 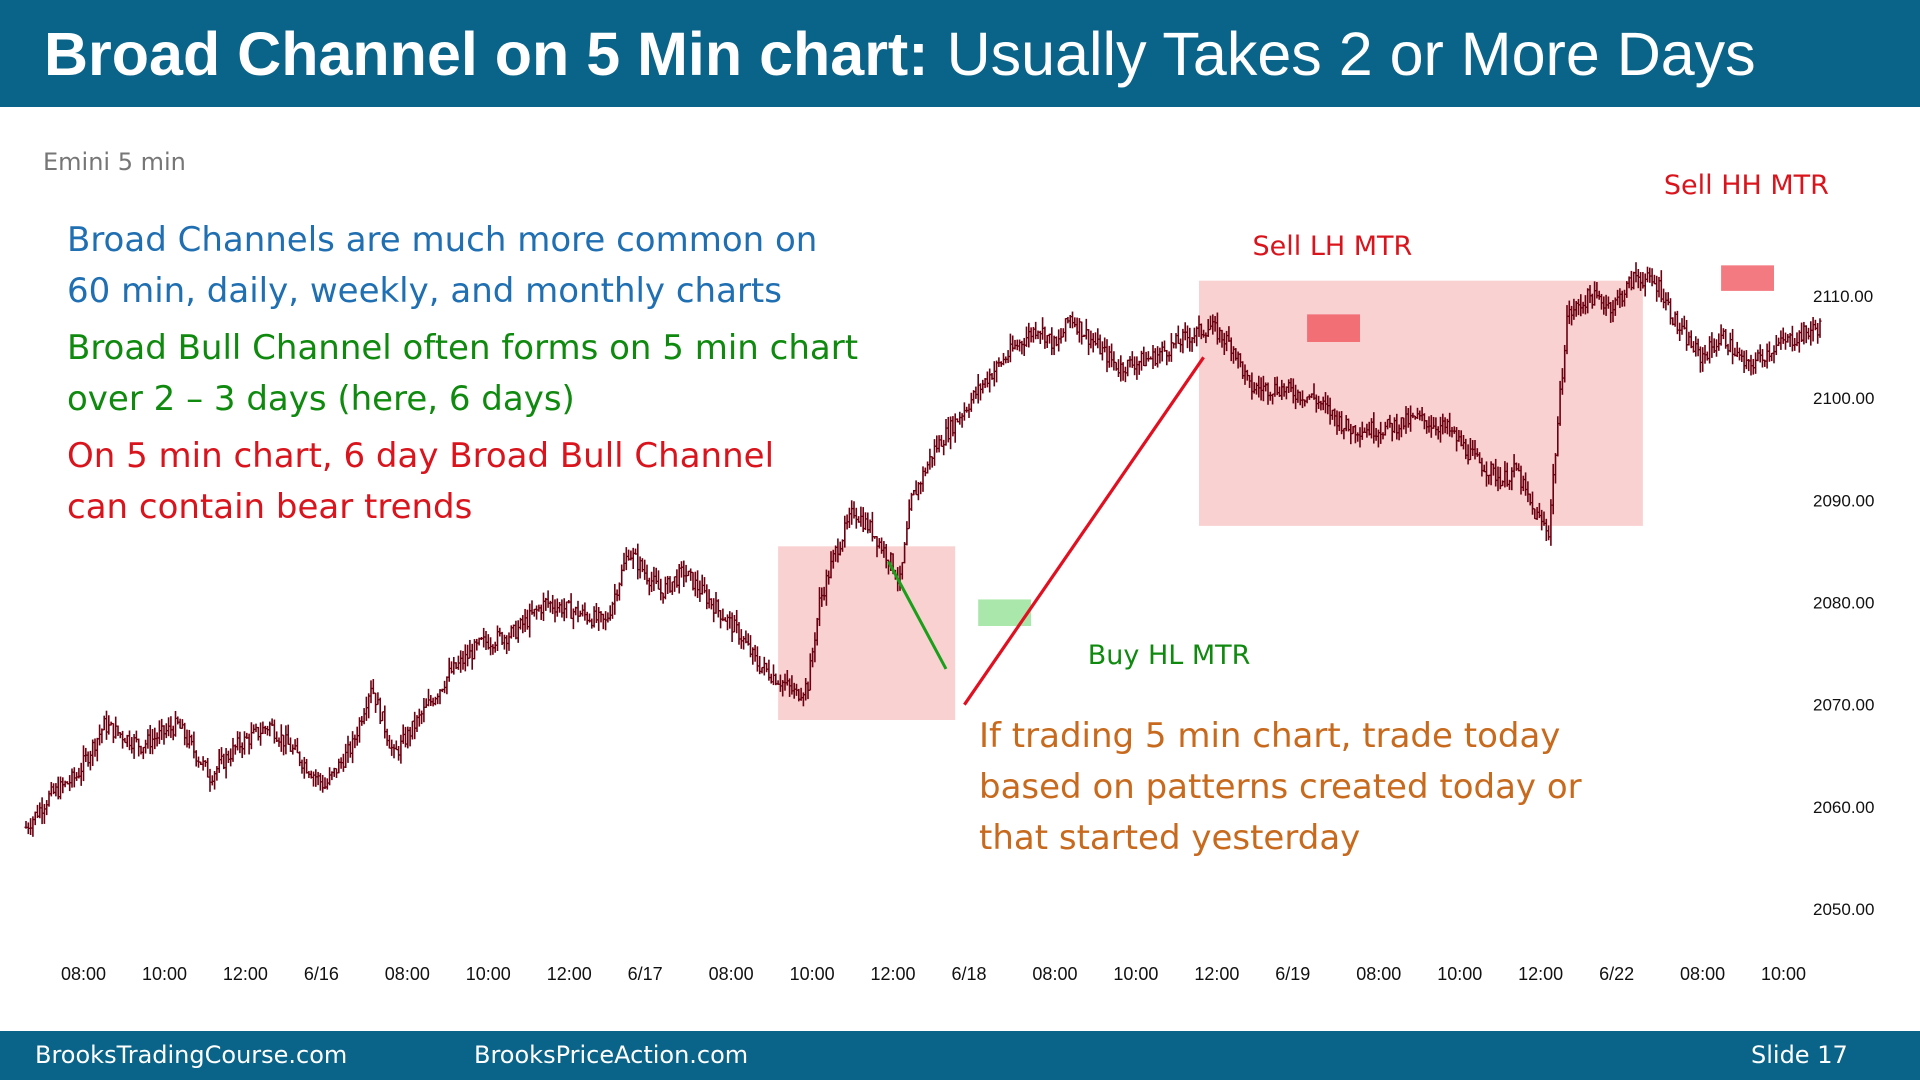 What do you see at coordinates (1616, 974) in the screenshot?
I see `x-tick-label: 6/22` at bounding box center [1616, 974].